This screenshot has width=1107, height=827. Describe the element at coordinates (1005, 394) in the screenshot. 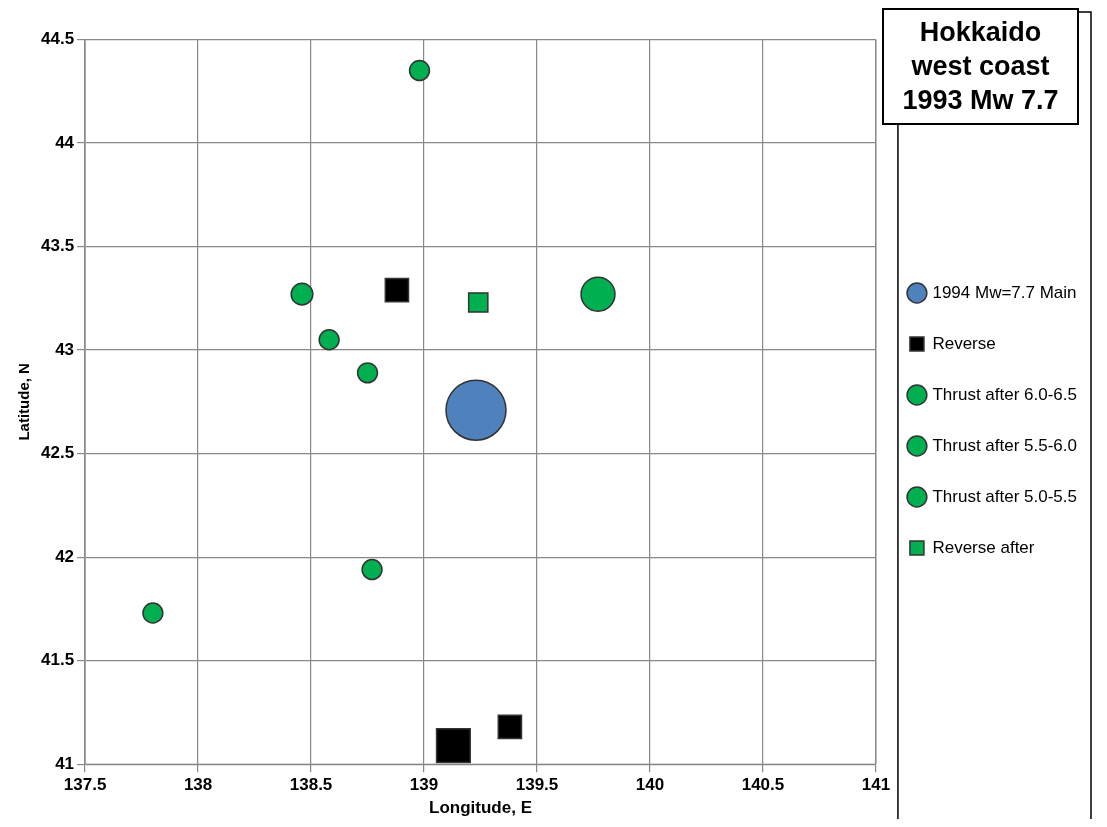

I see `legend-label: Thrust after 6.0-6.5` at that location.